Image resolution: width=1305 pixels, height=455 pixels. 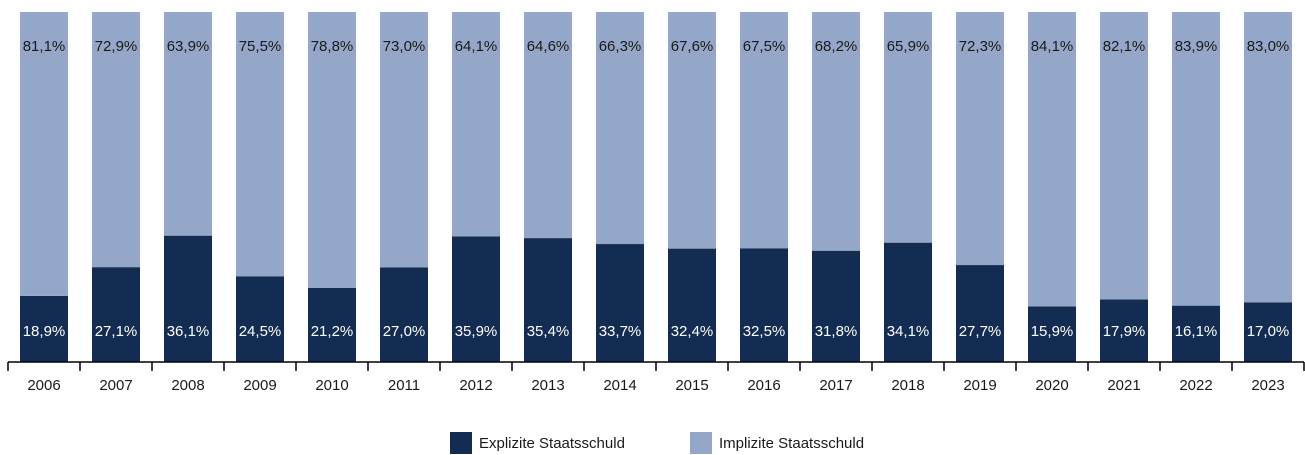 What do you see at coordinates (619, 385) in the screenshot?
I see `x-tick-label: 2014` at bounding box center [619, 385].